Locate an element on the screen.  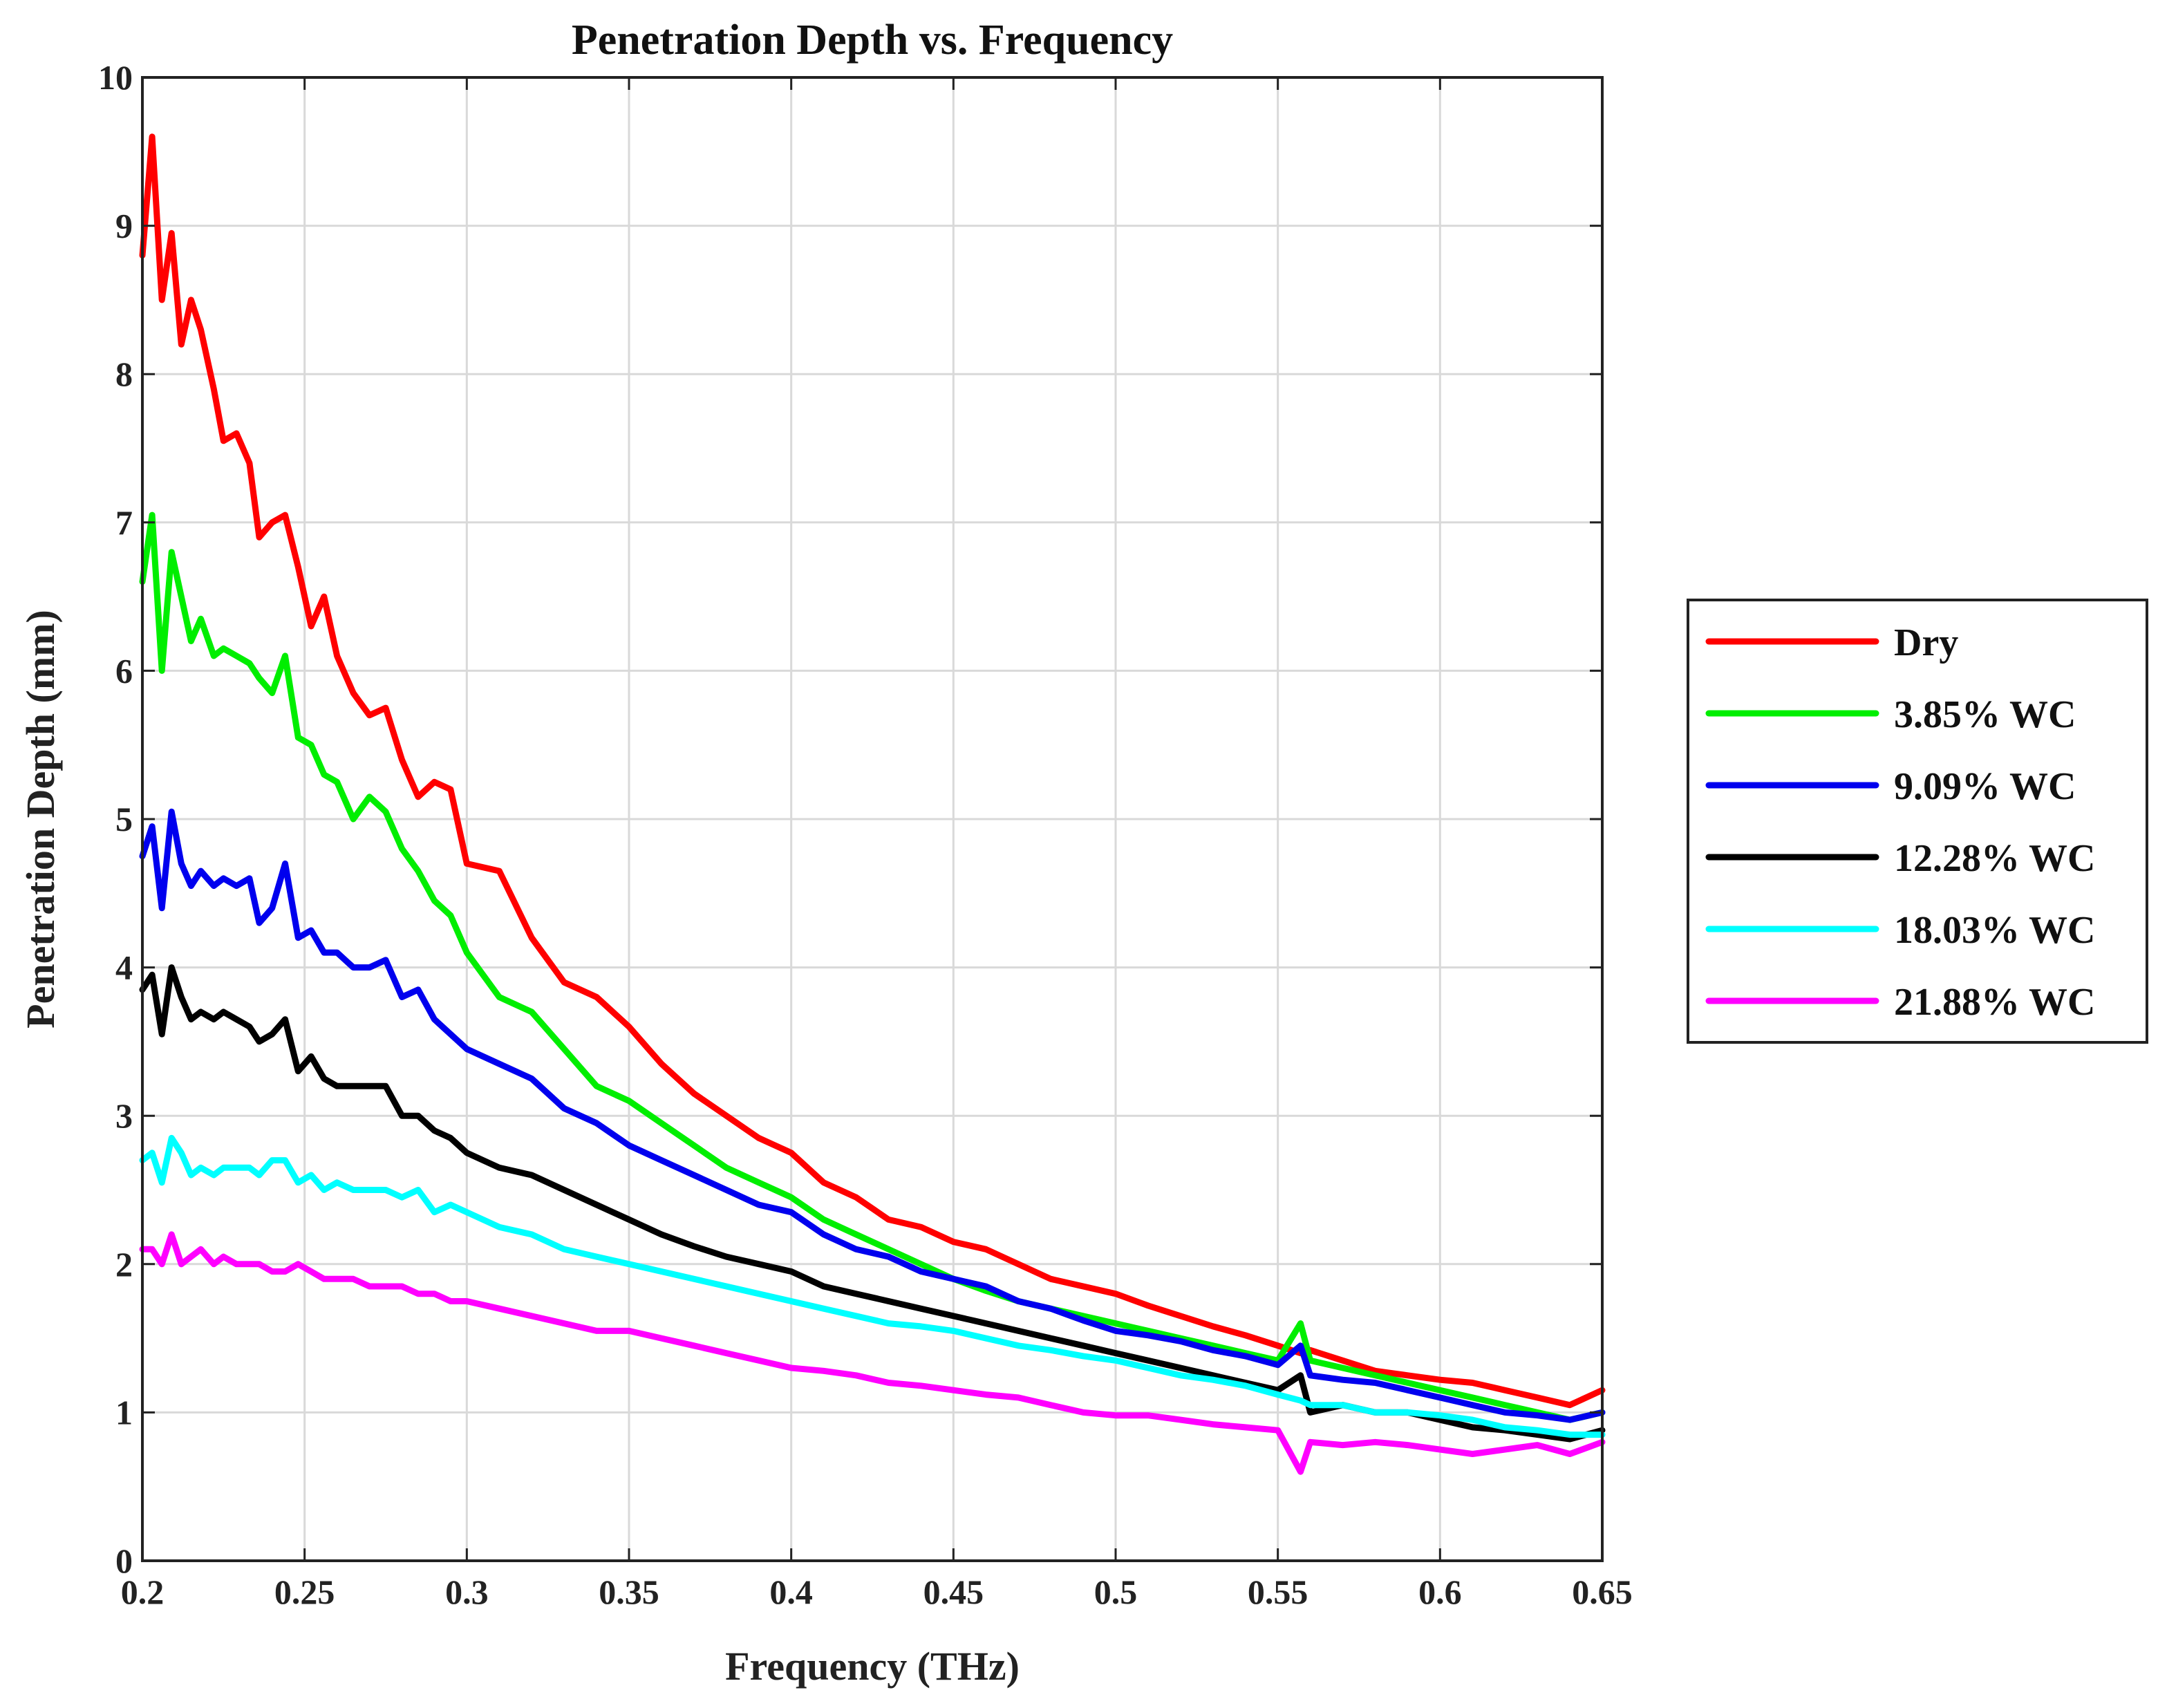
x-axis-label: Frequency (THz) is located at coordinates (872, 1666).